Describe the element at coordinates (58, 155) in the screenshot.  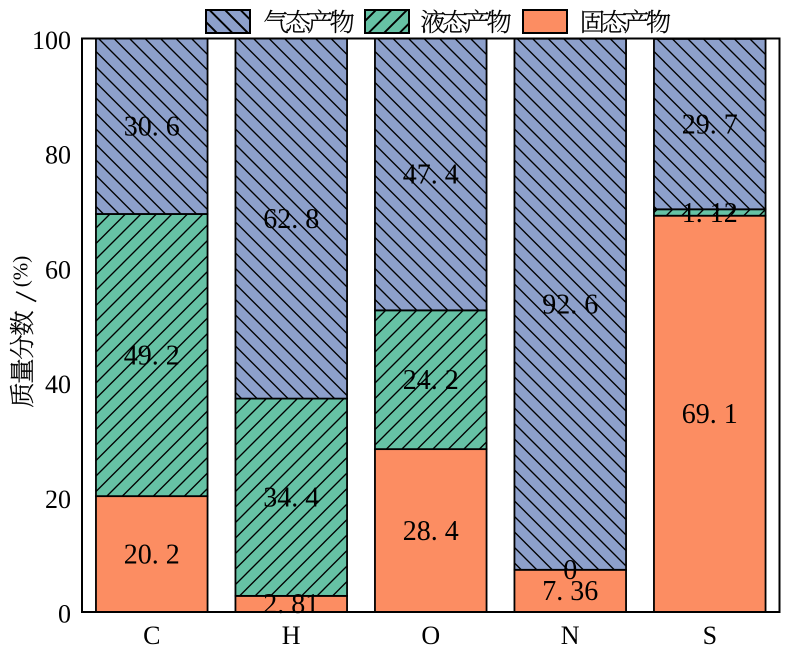
I see `svg-text: 80` at that location.